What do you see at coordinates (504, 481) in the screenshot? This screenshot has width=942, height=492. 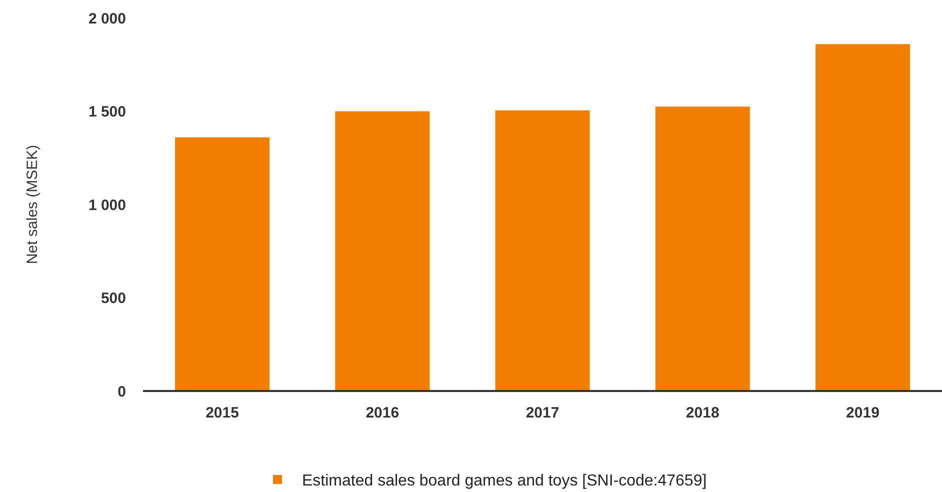 I see `legend-label: Estimated sales board games and toys [SNI-code:47659]` at bounding box center [504, 481].